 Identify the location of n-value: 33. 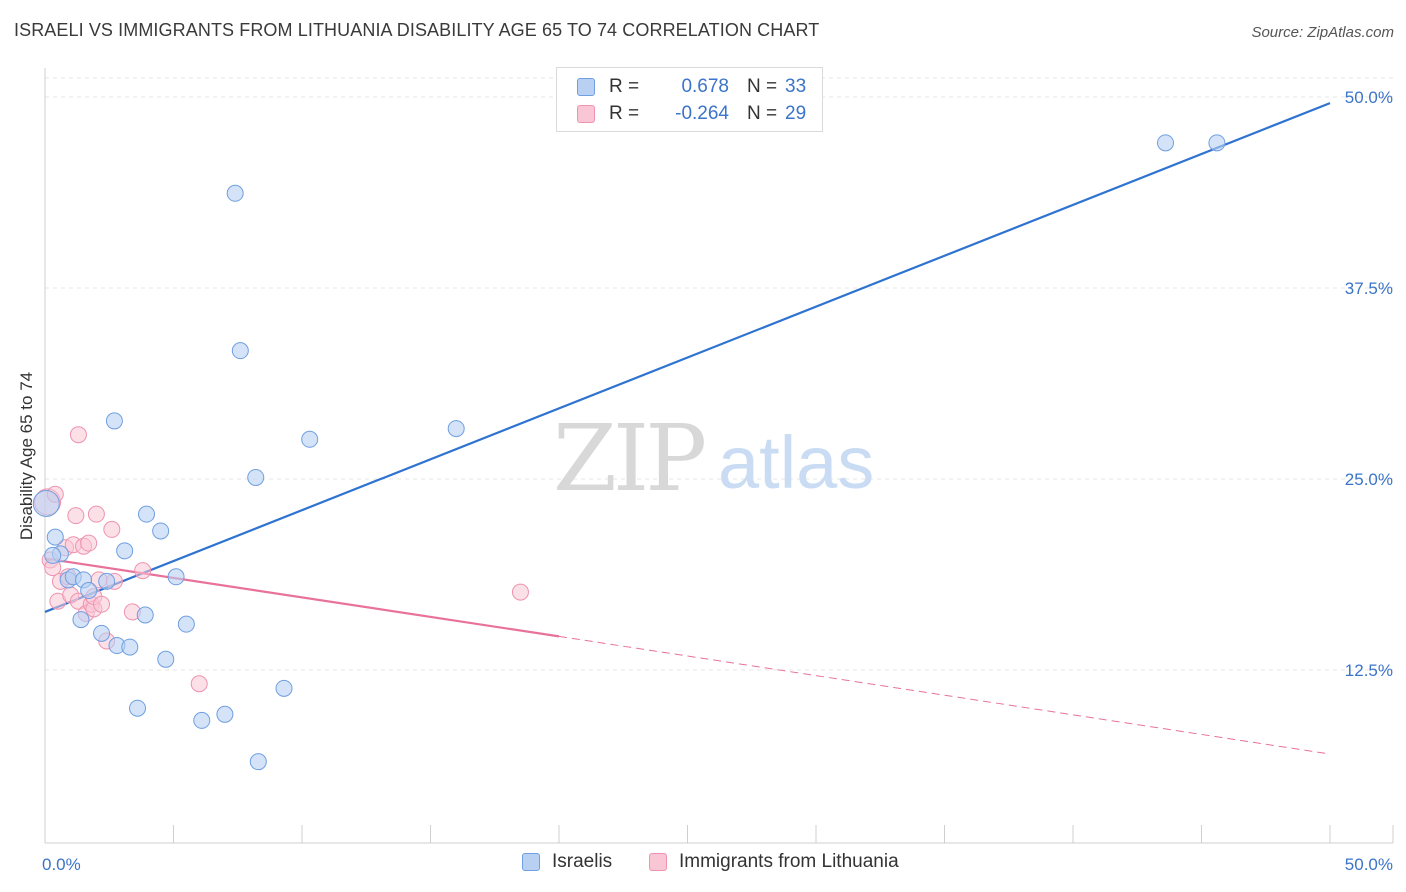
(796, 86).